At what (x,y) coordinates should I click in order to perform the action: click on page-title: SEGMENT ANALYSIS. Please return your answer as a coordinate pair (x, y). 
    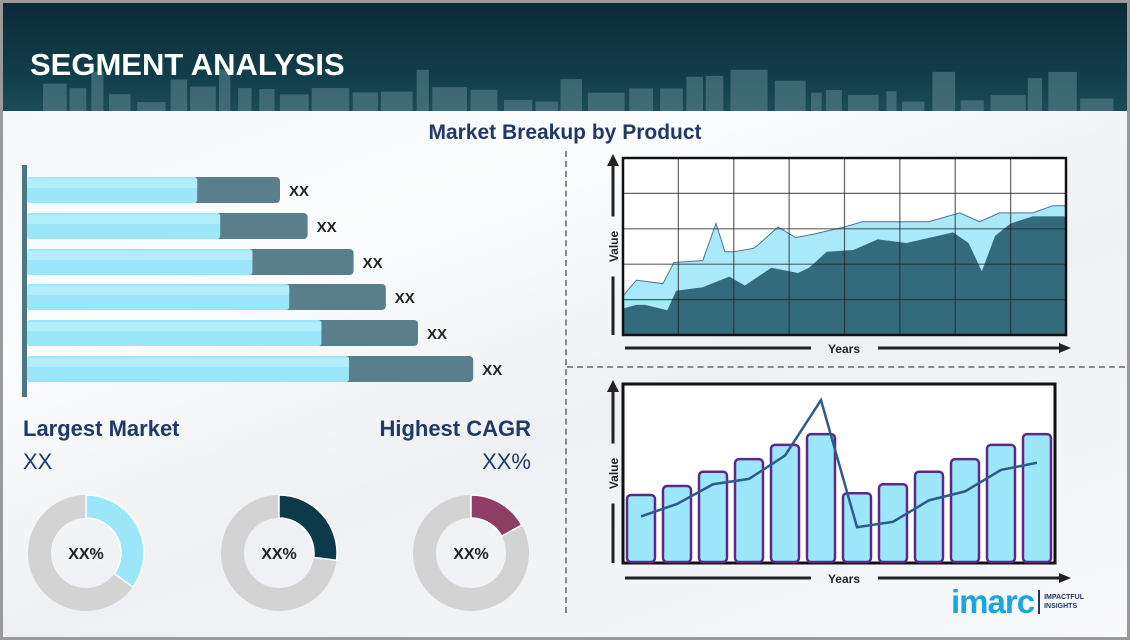
    Looking at the image, I should click on (187, 64).